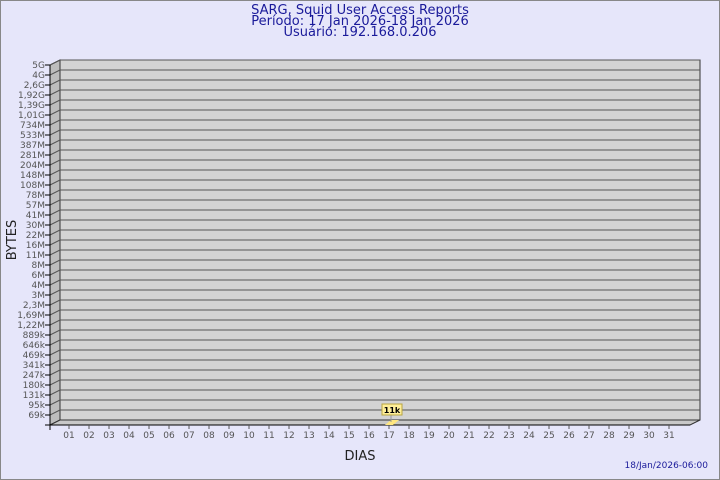 This screenshot has height=480, width=720. Describe the element at coordinates (34, 396) in the screenshot. I see `y-tick-label: 131k` at that location.